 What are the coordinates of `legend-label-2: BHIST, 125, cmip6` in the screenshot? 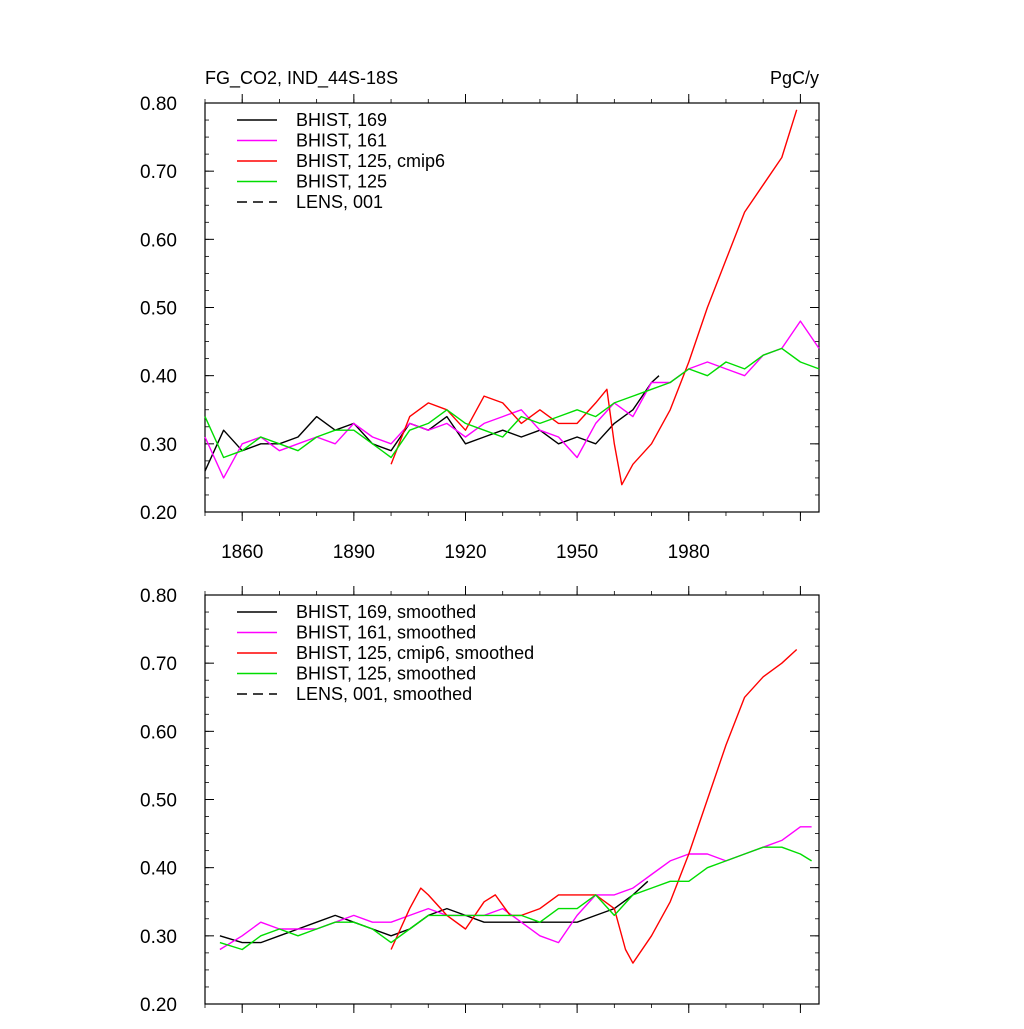 It's located at (370, 161).